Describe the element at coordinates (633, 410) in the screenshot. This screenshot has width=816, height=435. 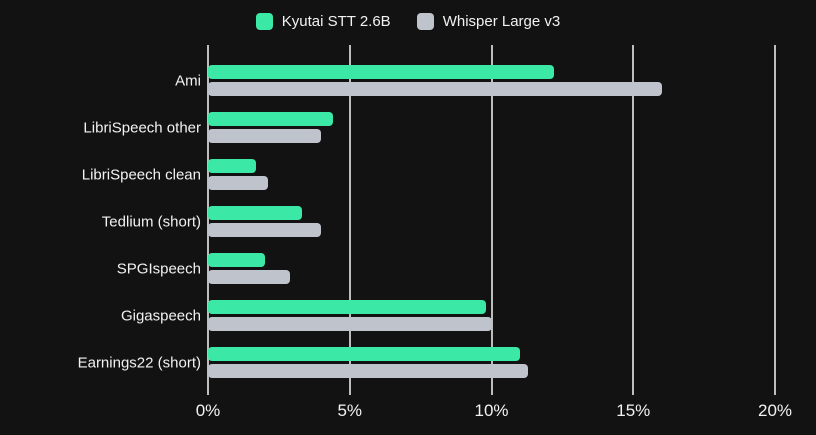
I see `x-tick-label: 15%` at that location.